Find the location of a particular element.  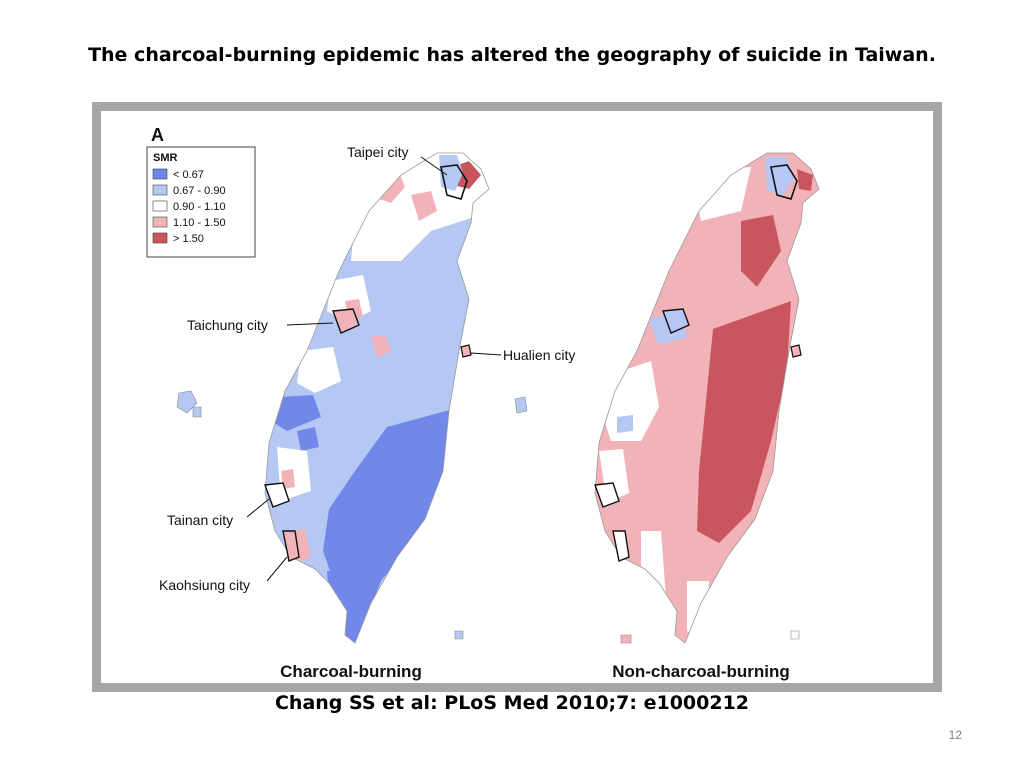

non-charcoal-burning-caption: Non-charcoal-burning is located at coordinates (701, 671).